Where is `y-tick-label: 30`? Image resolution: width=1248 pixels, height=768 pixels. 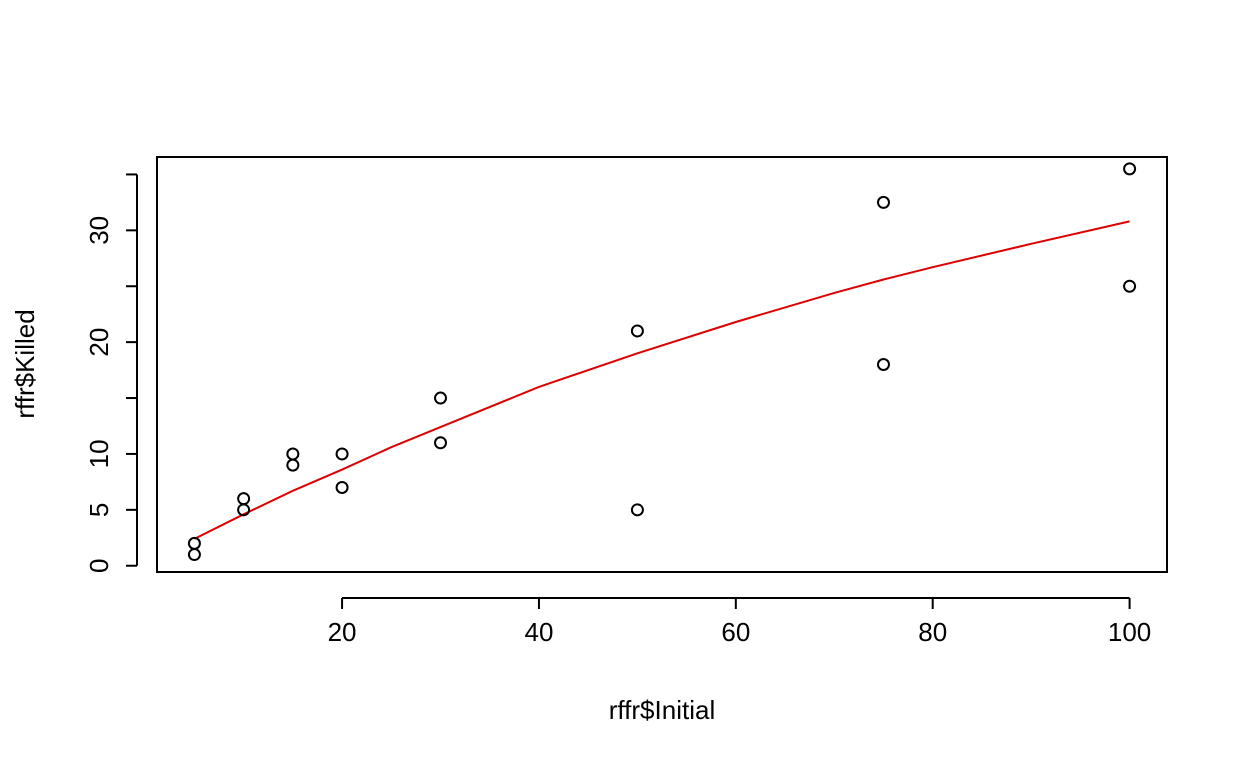
y-tick-label: 30 is located at coordinates (99, 230).